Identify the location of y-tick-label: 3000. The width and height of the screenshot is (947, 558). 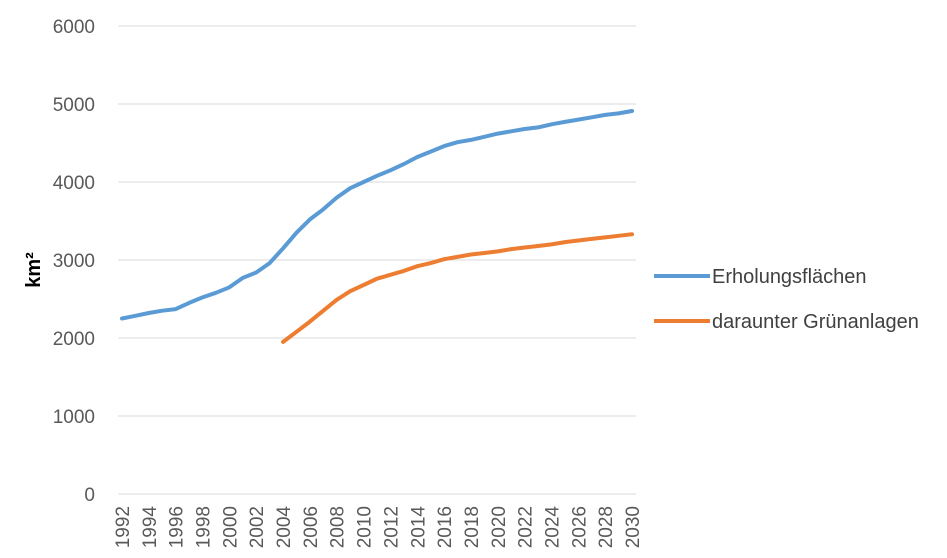
(74, 261).